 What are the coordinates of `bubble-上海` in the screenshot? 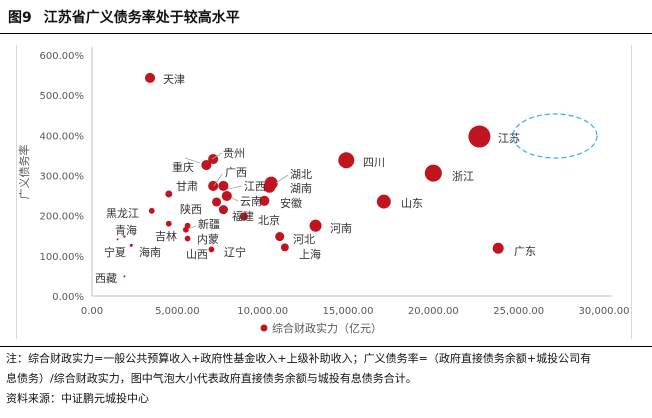 It's located at (284, 247).